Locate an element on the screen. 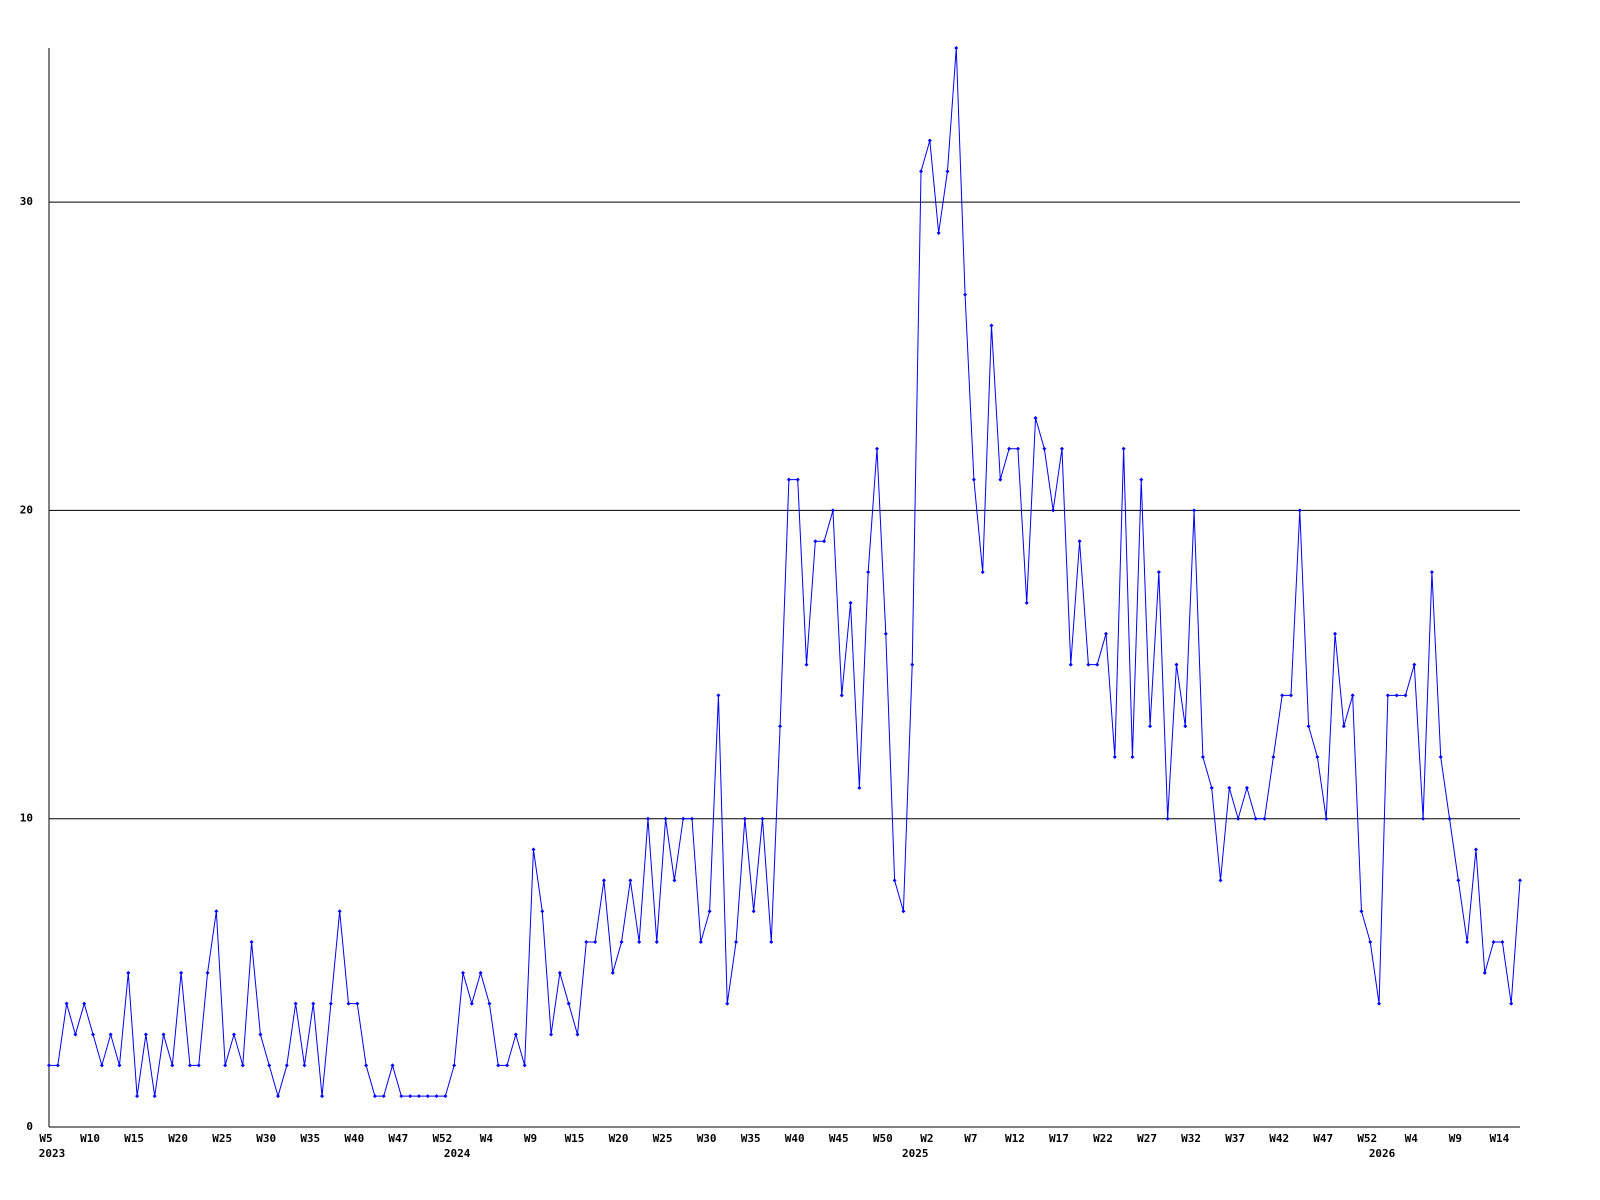 This screenshot has width=1600, height=1200. x-tick-label: W12 is located at coordinates (1015, 1138).